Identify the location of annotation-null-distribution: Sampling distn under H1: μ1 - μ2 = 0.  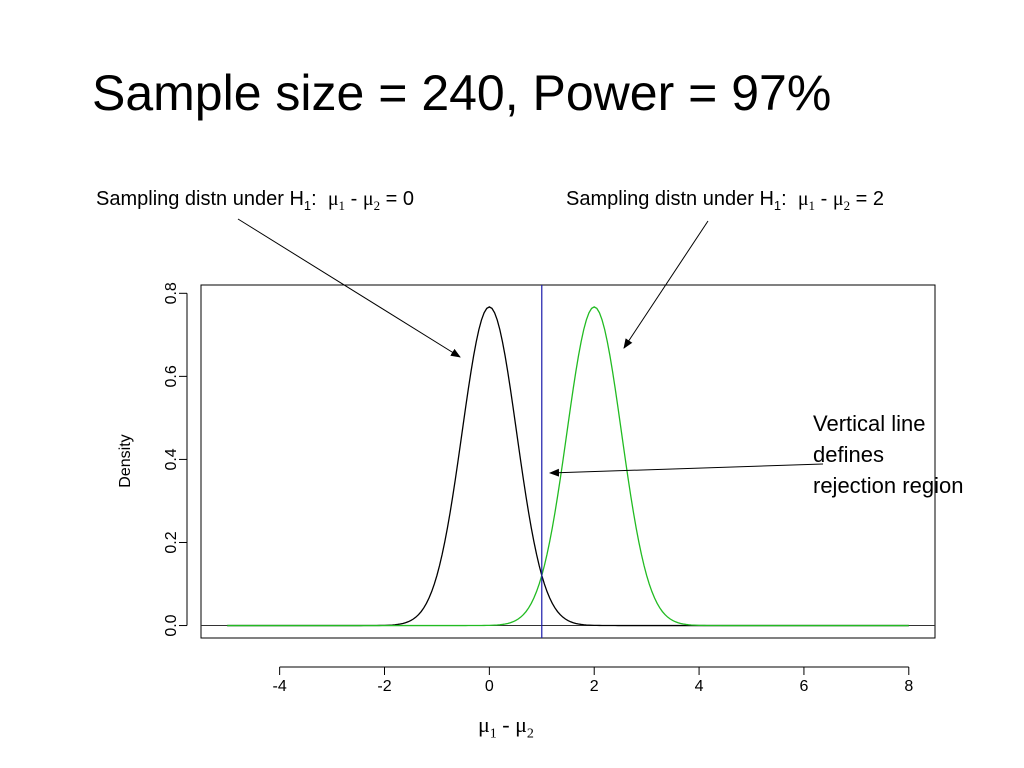
(255, 201).